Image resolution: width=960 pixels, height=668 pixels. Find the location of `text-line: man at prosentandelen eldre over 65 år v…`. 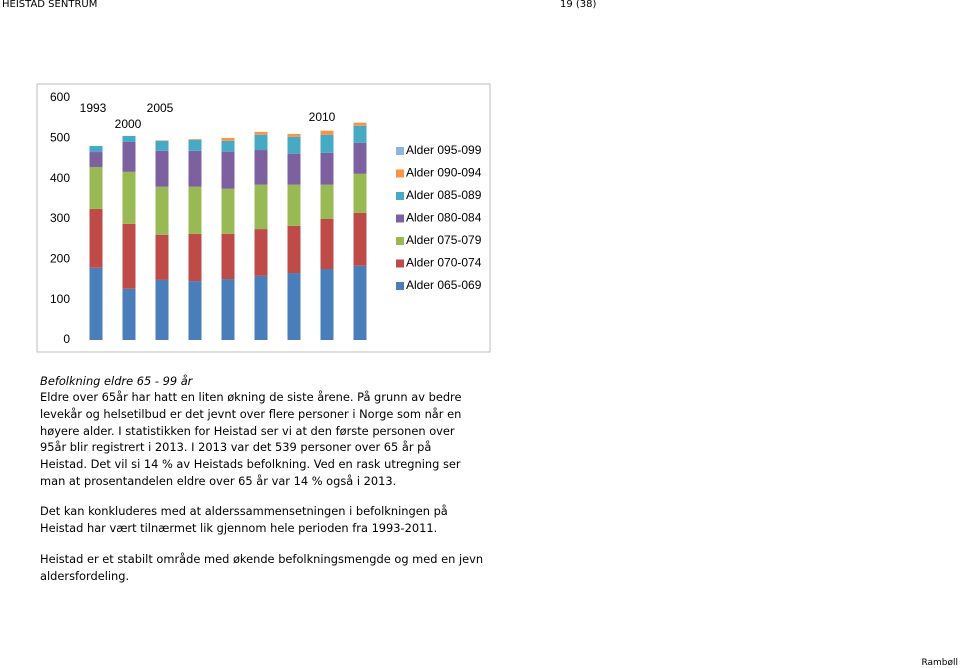

text-line: man at prosentandelen eldre over 65 år v… is located at coordinates (218, 481).